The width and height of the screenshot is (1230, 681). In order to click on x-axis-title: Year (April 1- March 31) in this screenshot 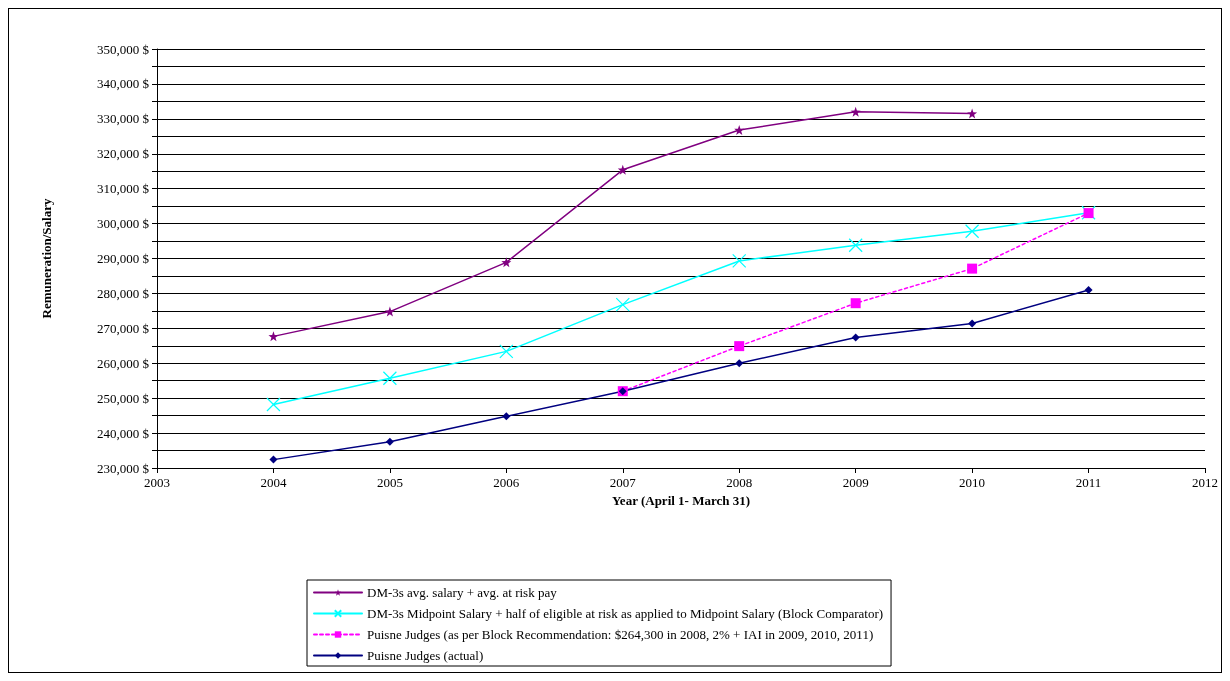, I will do `click(681, 500)`.